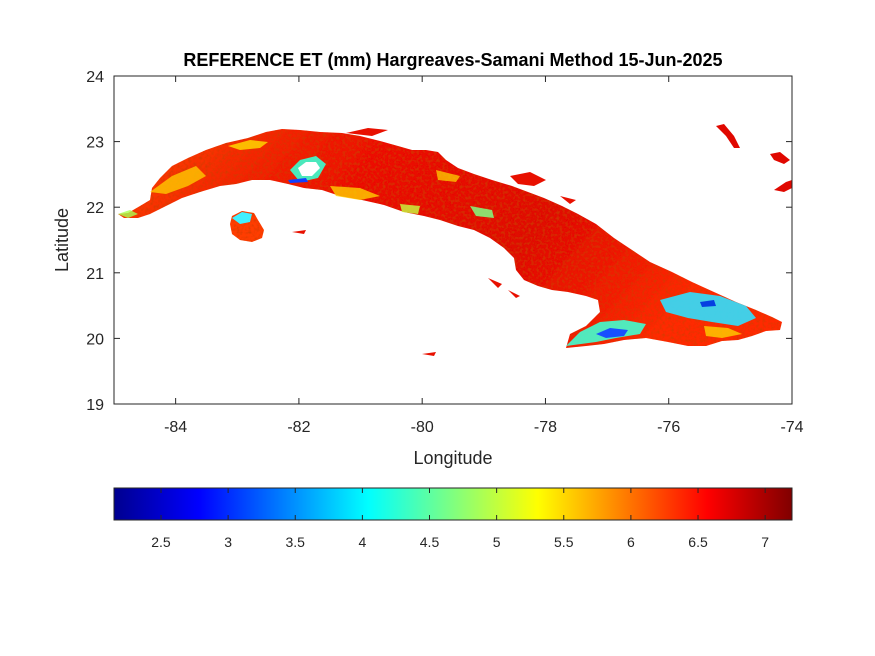 This screenshot has width=875, height=656. Describe the element at coordinates (161, 542) in the screenshot. I see `colorbar-tick-label: 2.5` at that location.